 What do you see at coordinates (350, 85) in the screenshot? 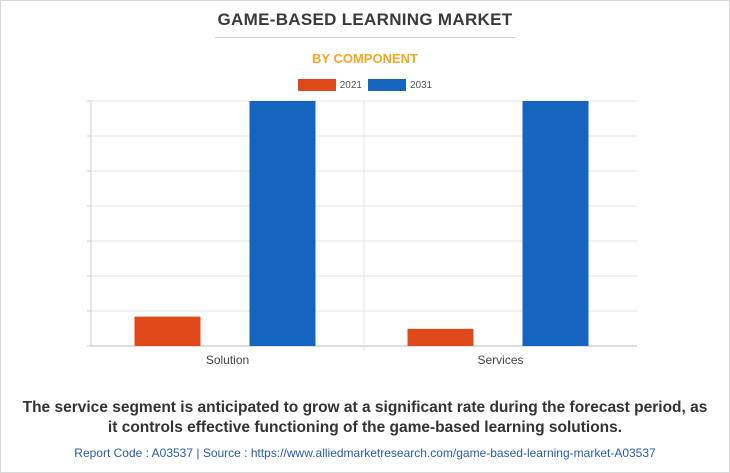
I see `legend-label-2021: 2021` at bounding box center [350, 85].